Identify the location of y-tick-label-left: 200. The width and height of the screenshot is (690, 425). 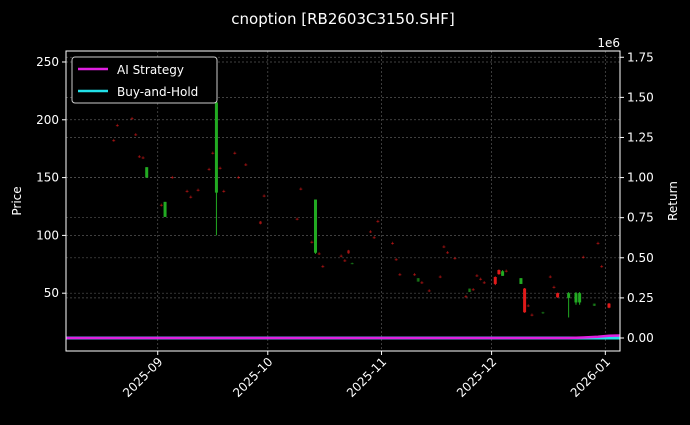
(47, 120).